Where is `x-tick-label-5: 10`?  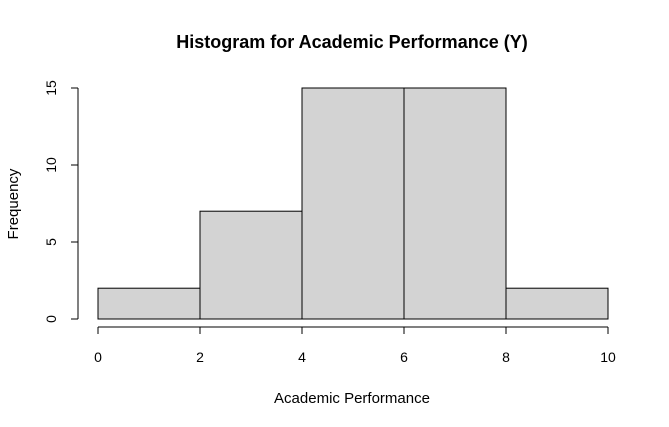 x-tick-label-5: 10 is located at coordinates (608, 357).